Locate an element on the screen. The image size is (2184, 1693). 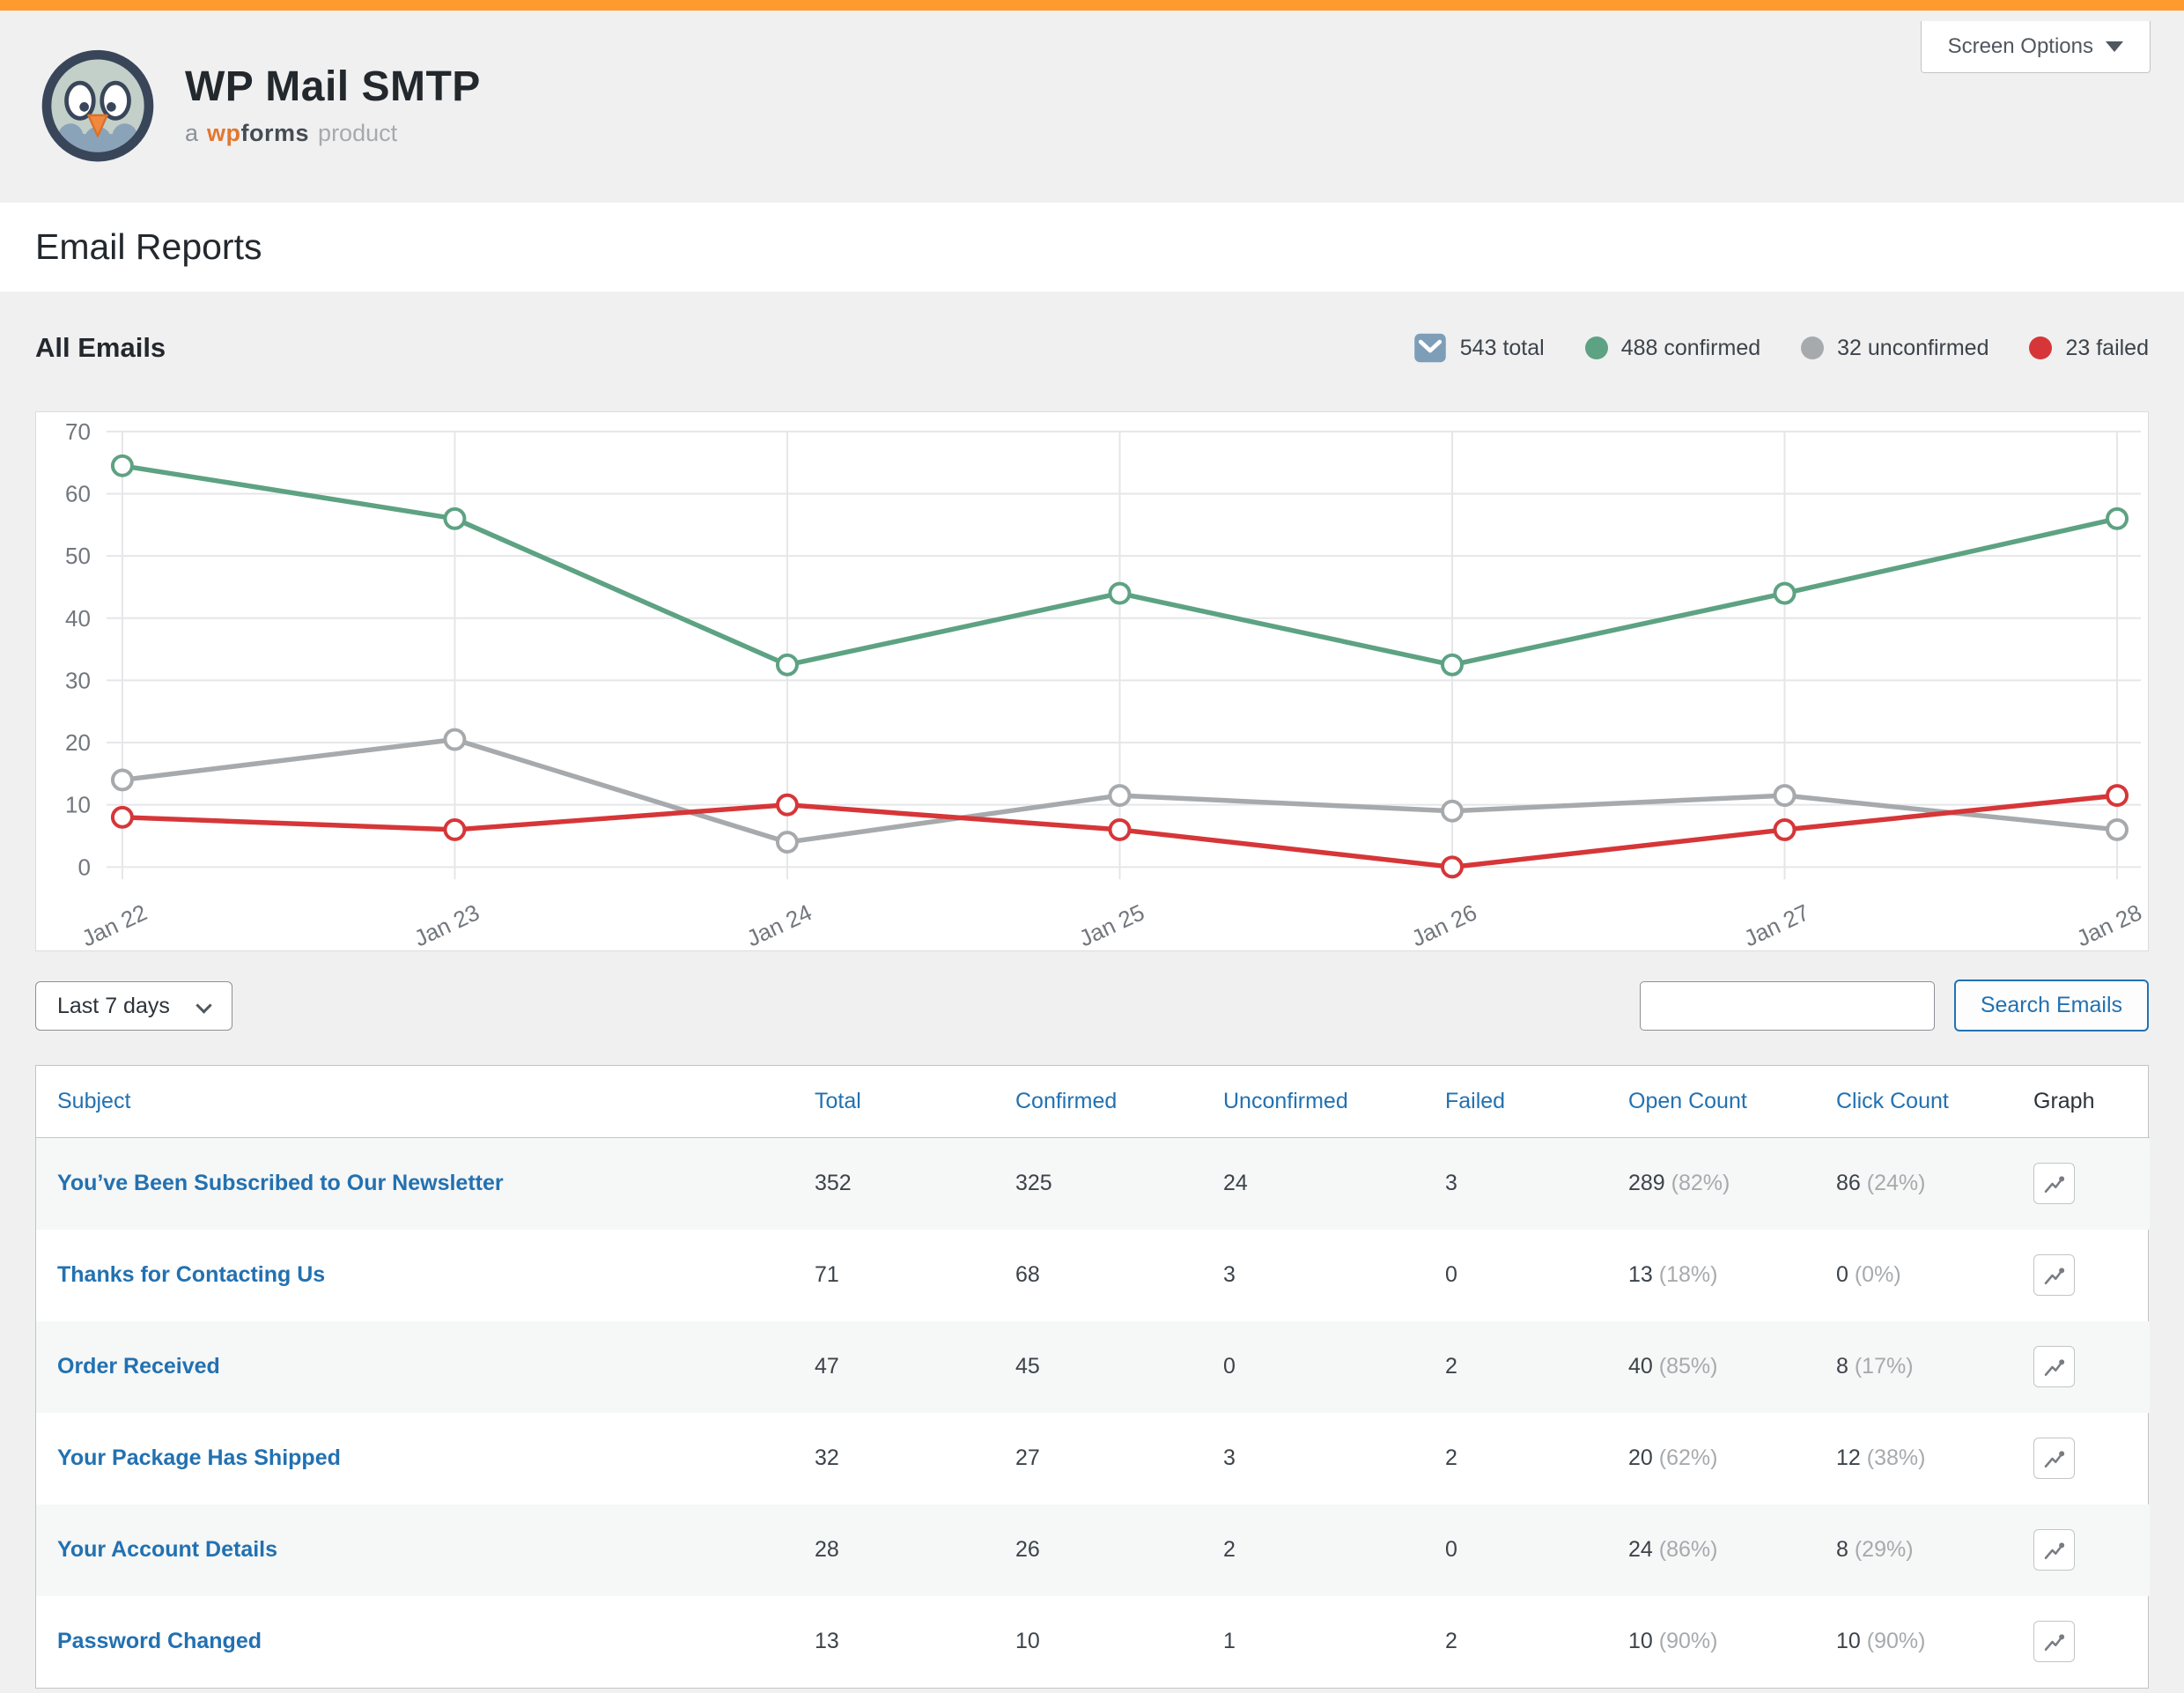
open-count-cell: 289 (82%) is located at coordinates (1711, 1184).